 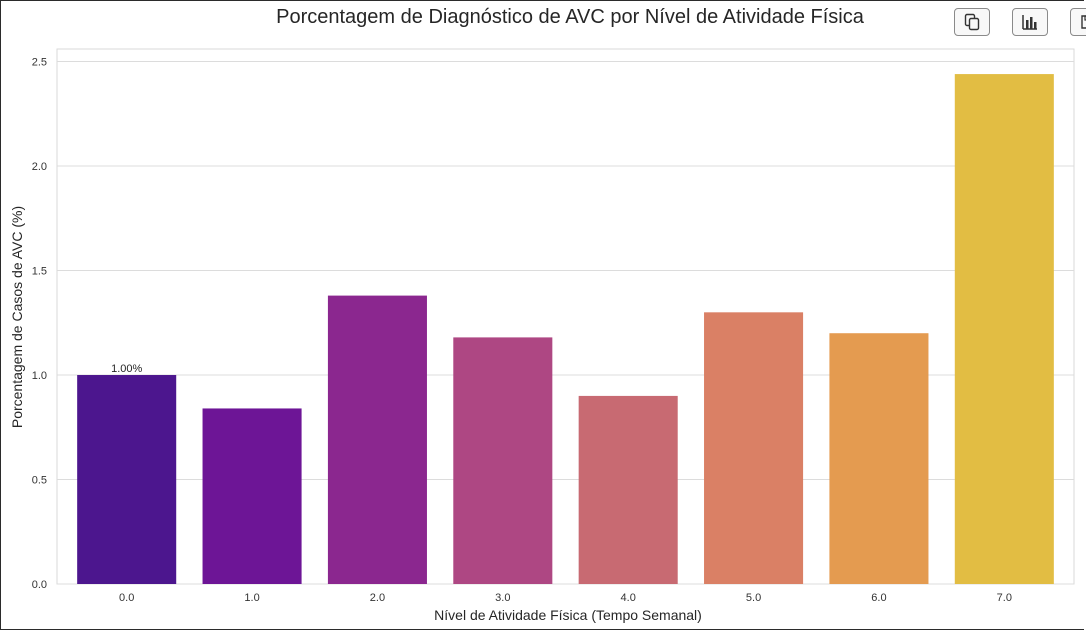 I want to click on chart-toolbar, so click(x=1020, y=22).